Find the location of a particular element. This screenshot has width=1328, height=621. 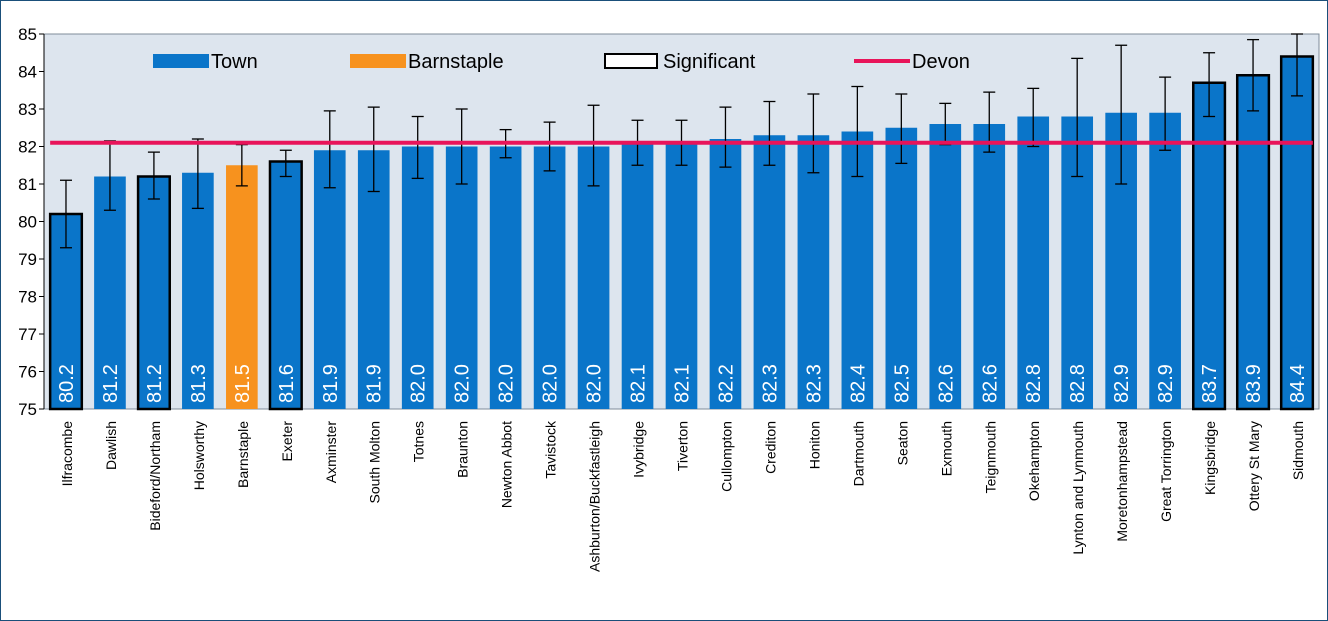

x-category-label: Braunton is located at coordinates (463, 449).